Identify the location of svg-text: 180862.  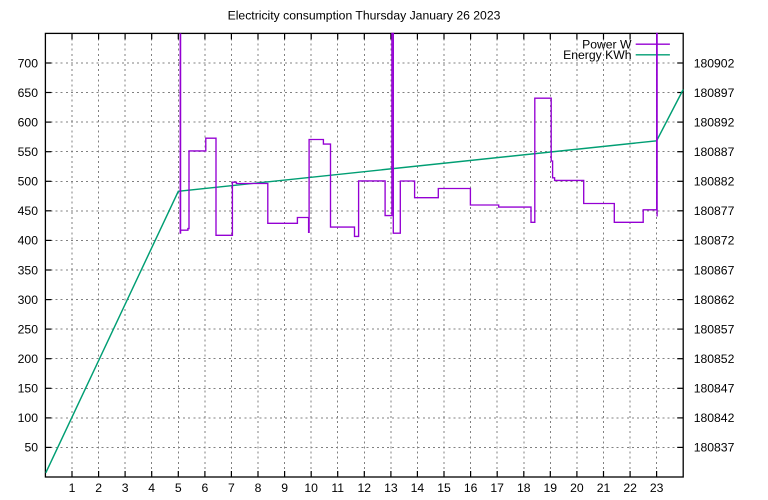
(714, 300).